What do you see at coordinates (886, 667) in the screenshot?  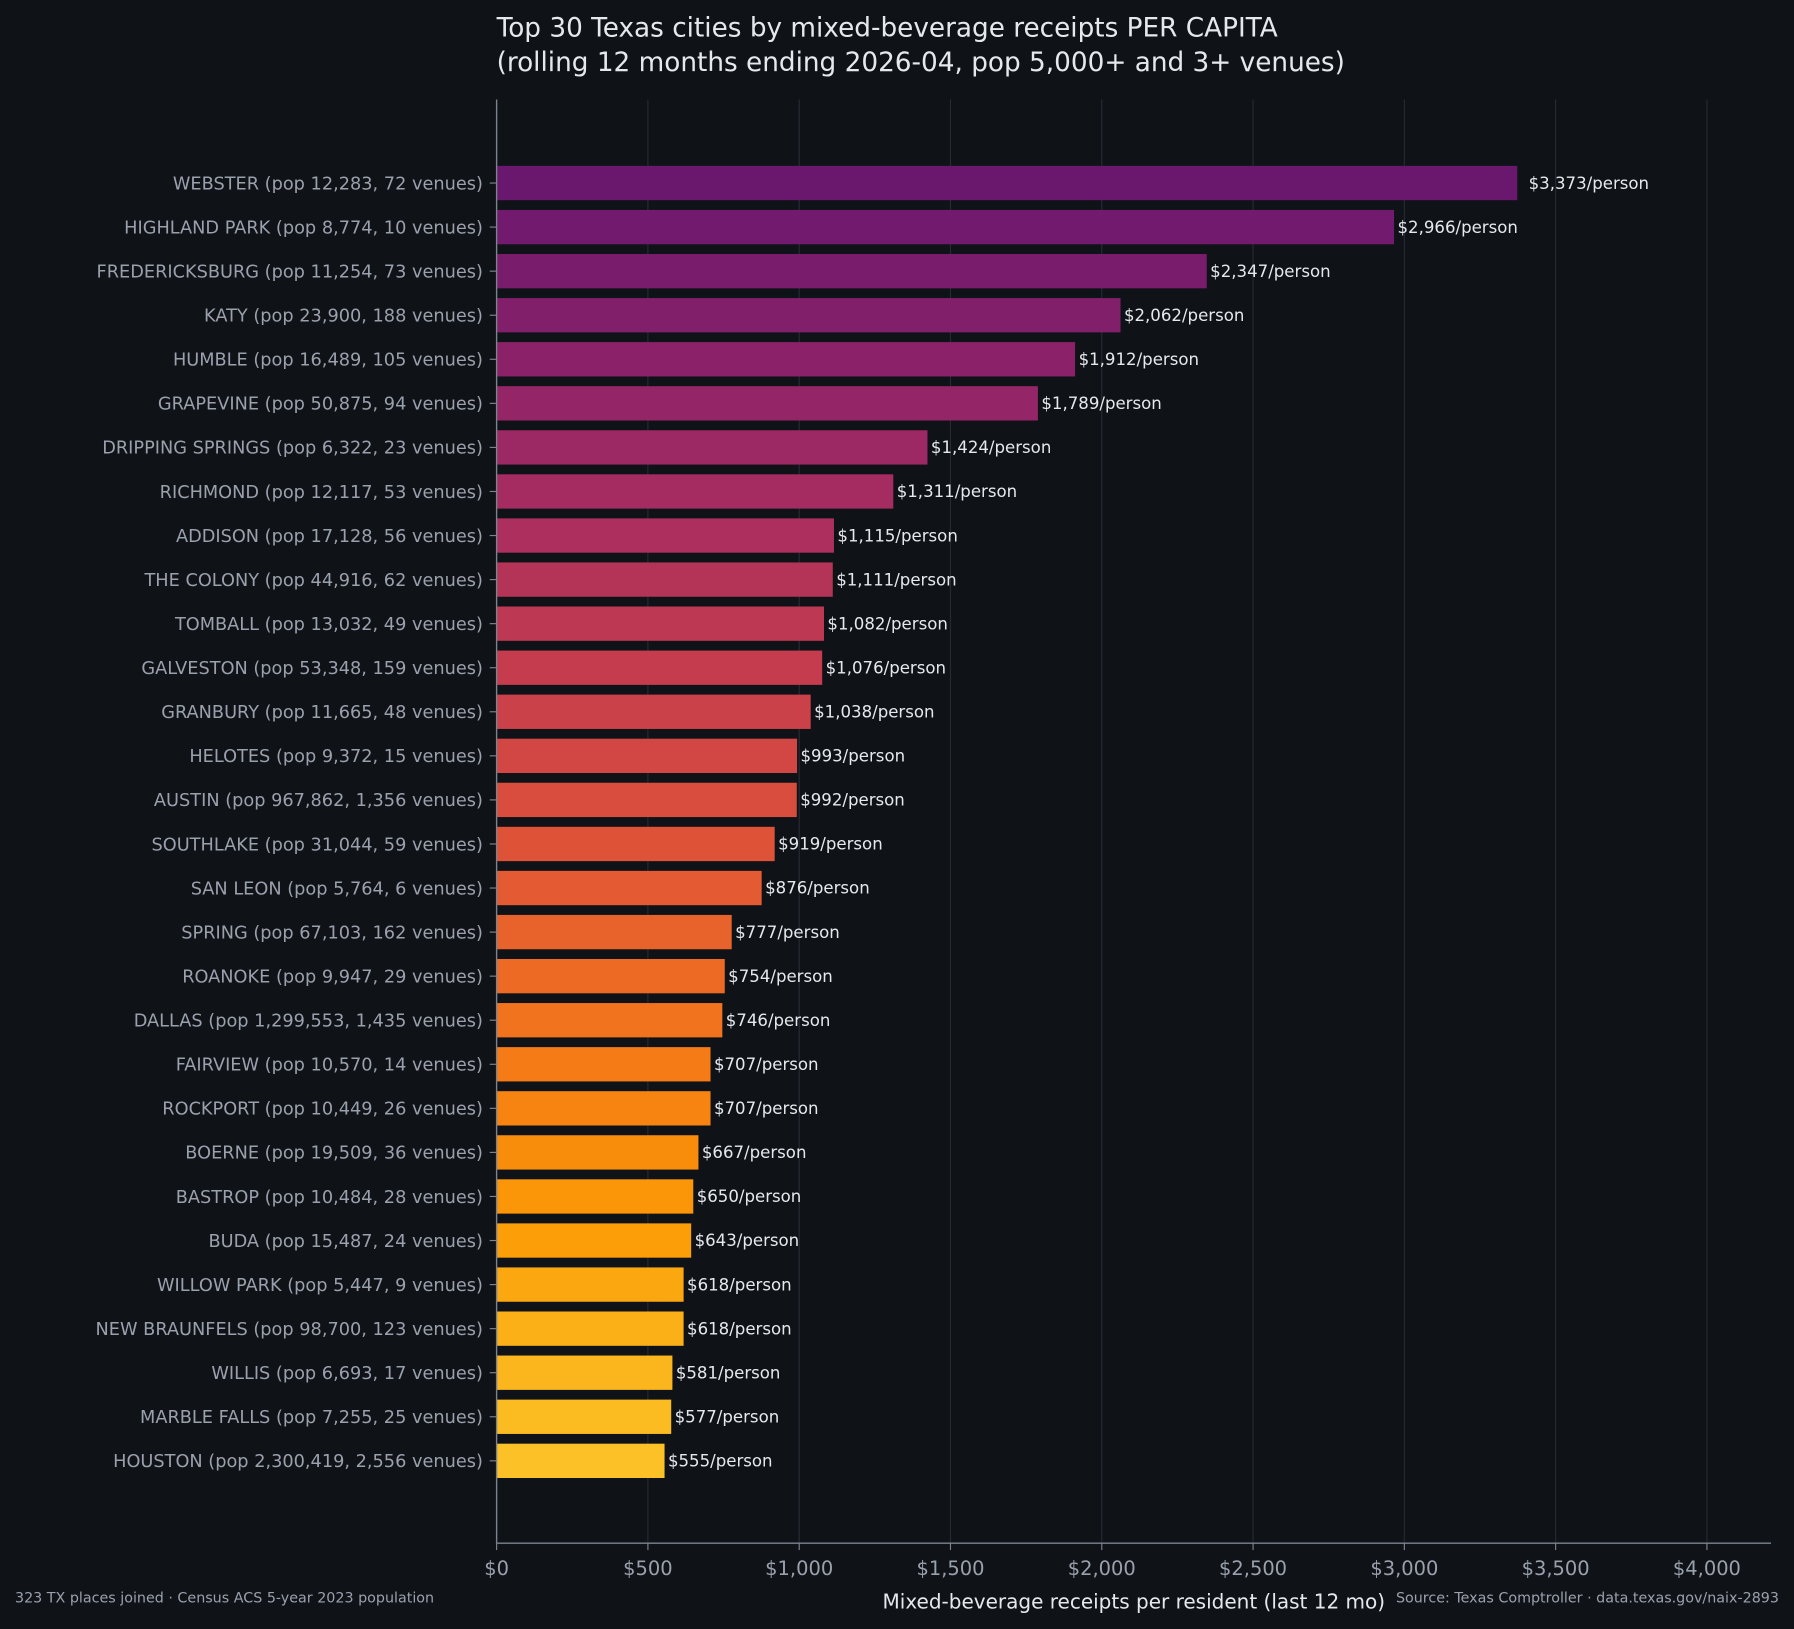 I see `data-label: $1,076/person` at bounding box center [886, 667].